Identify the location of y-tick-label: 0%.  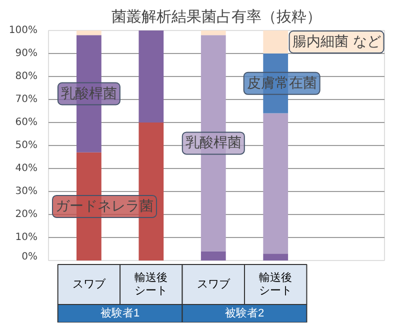
(30, 257).